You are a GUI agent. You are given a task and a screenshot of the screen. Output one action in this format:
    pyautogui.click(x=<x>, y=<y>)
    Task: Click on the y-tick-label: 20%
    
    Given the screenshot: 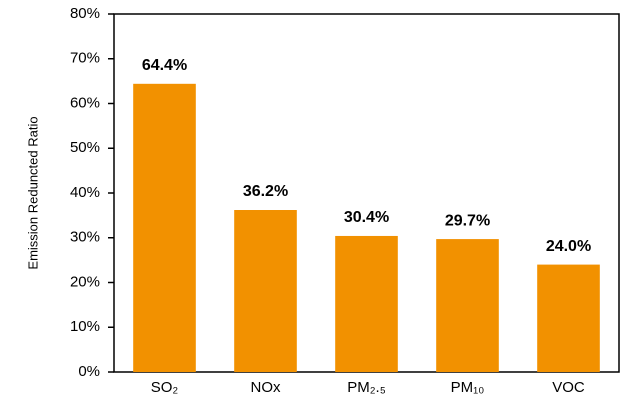 What is the action you would take?
    pyautogui.click(x=85, y=281)
    